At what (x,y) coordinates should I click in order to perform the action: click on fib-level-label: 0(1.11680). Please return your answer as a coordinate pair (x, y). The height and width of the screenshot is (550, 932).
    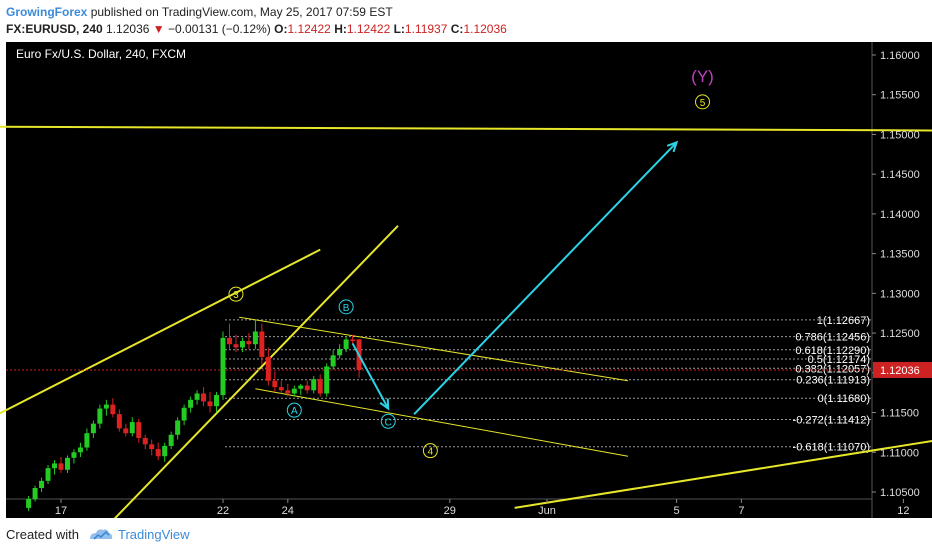
    Looking at the image, I should click on (844, 399).